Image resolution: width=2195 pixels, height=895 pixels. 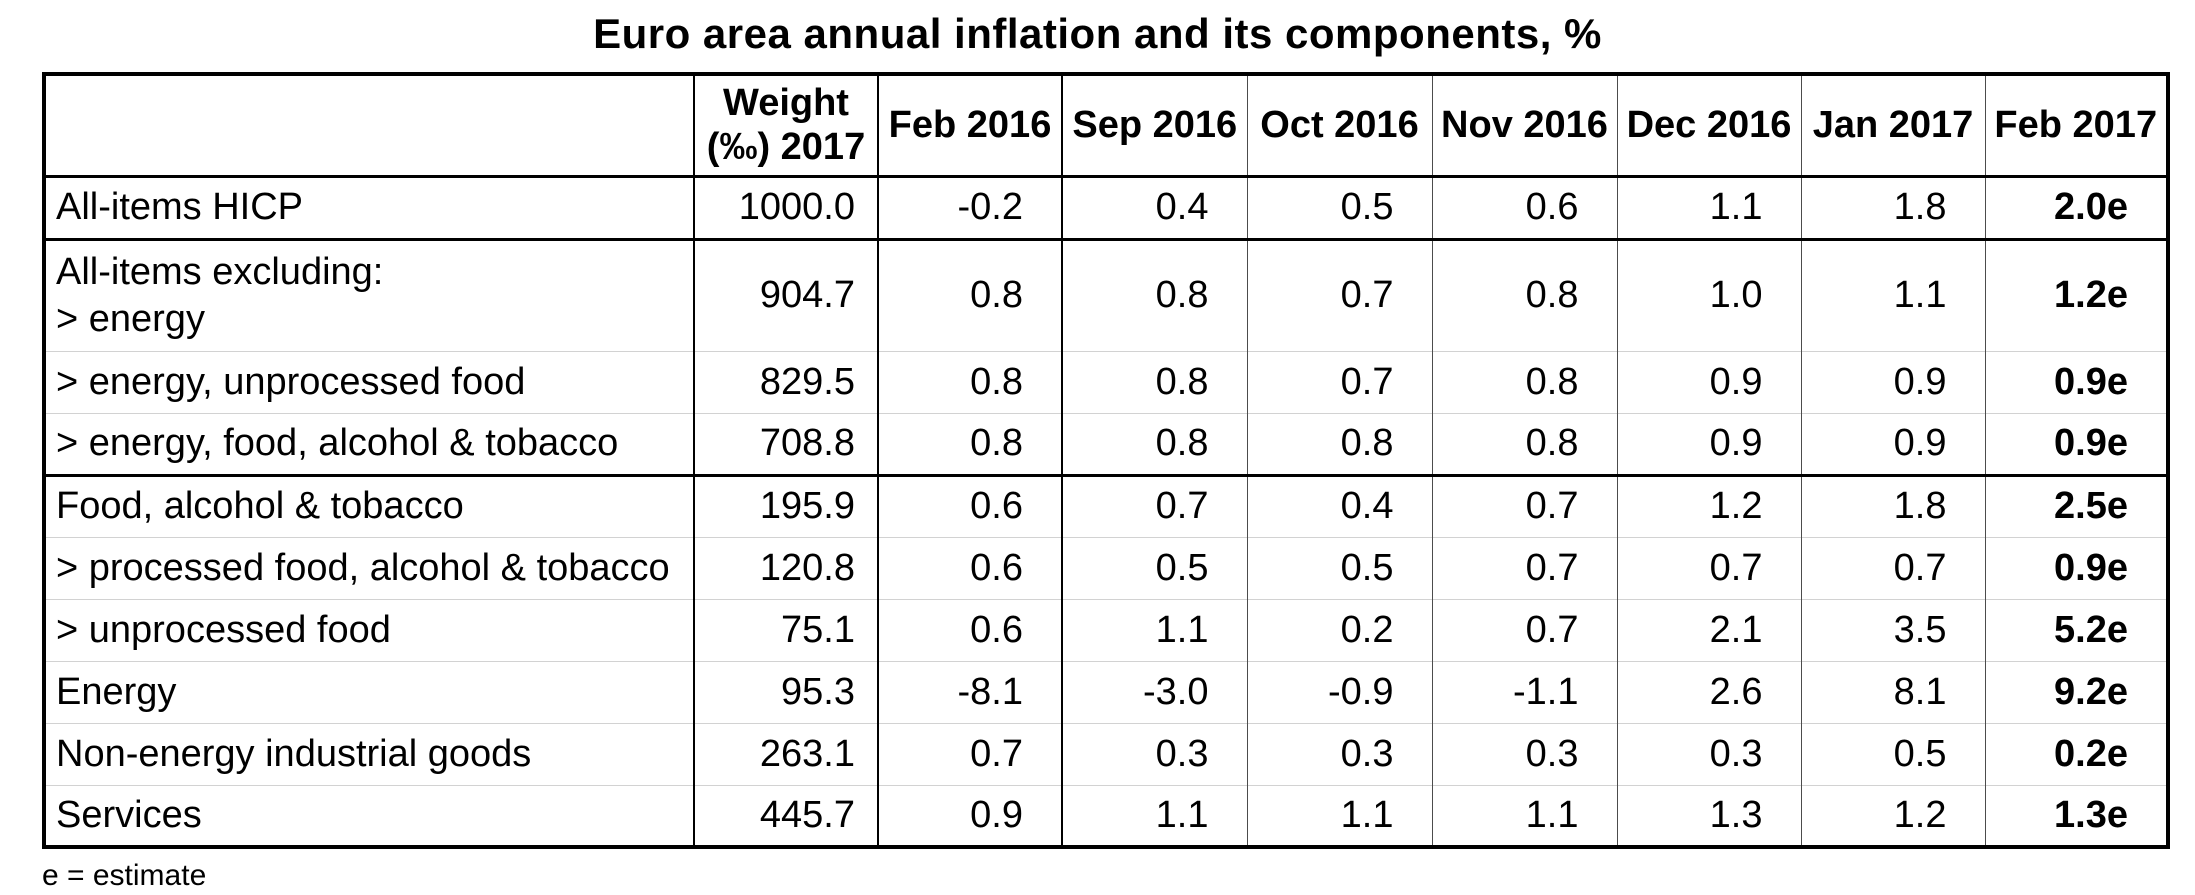 I want to click on weight-cell: 195.9, so click(x=786, y=506).